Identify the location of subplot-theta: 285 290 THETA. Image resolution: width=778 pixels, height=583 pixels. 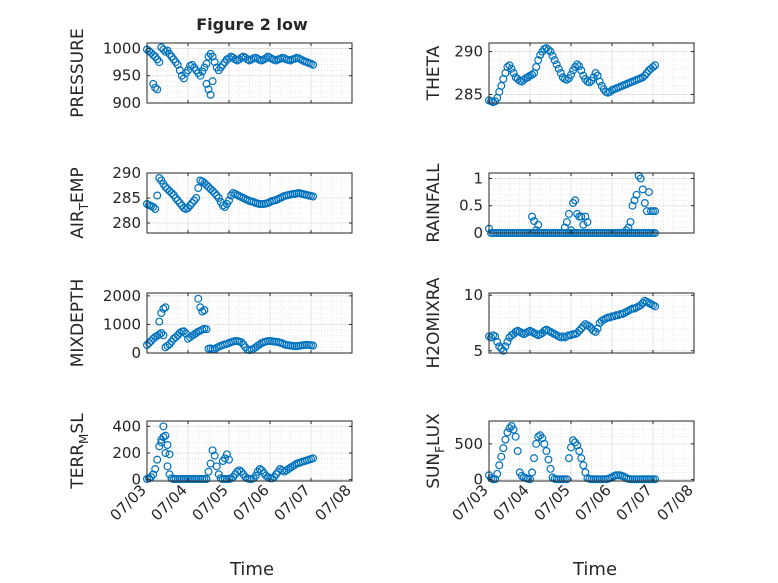
(559, 74).